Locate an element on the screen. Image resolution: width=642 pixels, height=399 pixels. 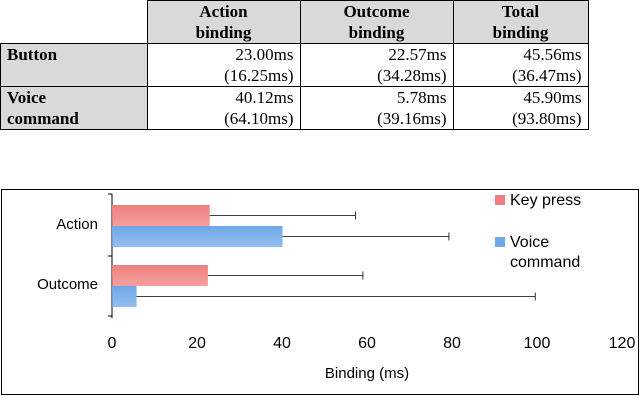
cell-mean: 5.78ms is located at coordinates (421, 97).